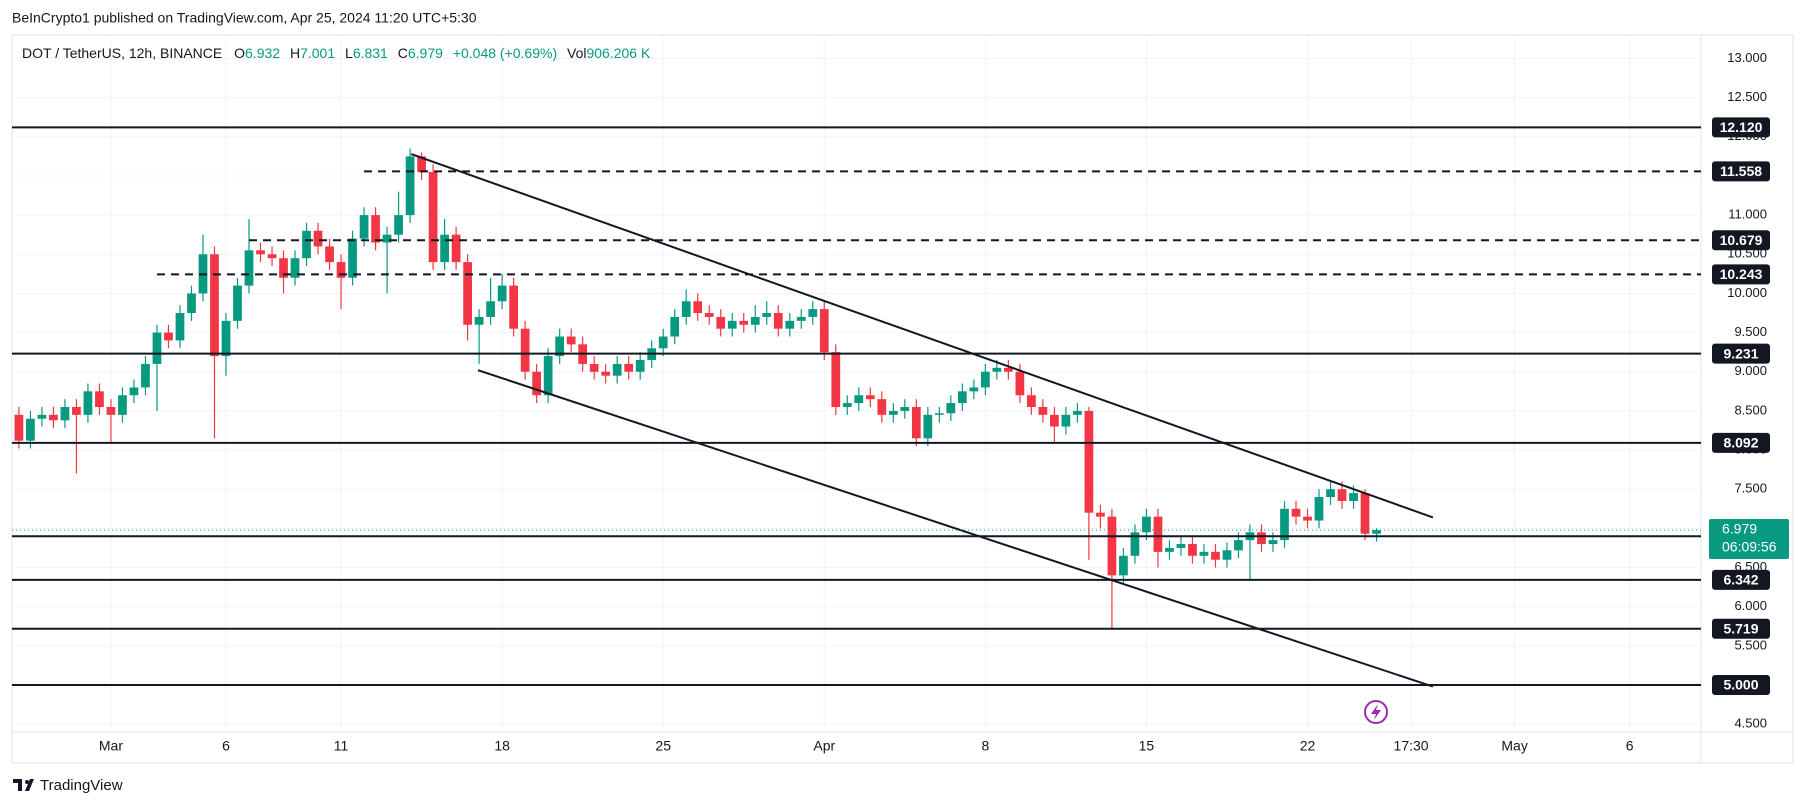 Image resolution: width=1805 pixels, height=808 pixels. Describe the element at coordinates (23, 785) in the screenshot. I see `logo` at that location.